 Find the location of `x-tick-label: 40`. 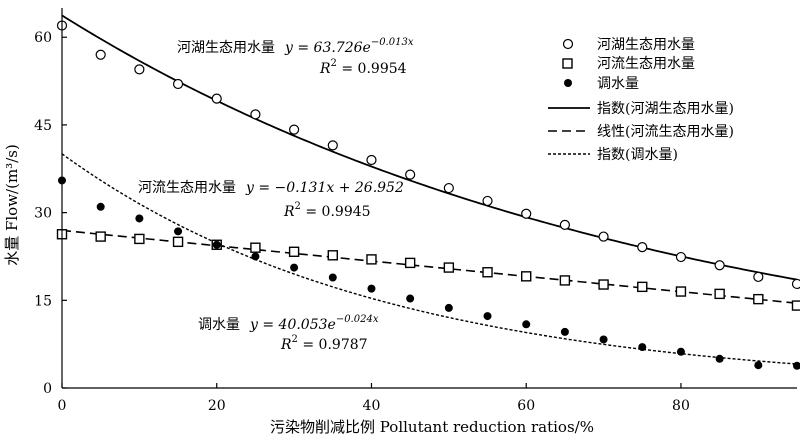

x-tick-label: 40 is located at coordinates (372, 406).